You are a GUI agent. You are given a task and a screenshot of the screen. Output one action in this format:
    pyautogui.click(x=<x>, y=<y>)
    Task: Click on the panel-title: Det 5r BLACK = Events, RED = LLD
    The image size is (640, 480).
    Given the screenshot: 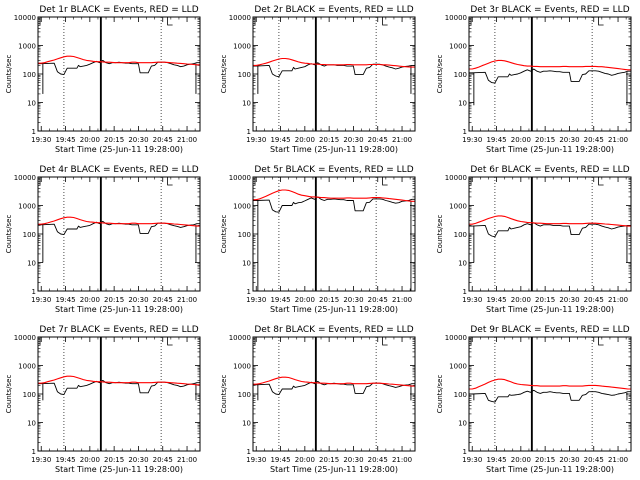 What is the action you would take?
    pyautogui.click(x=333, y=170)
    